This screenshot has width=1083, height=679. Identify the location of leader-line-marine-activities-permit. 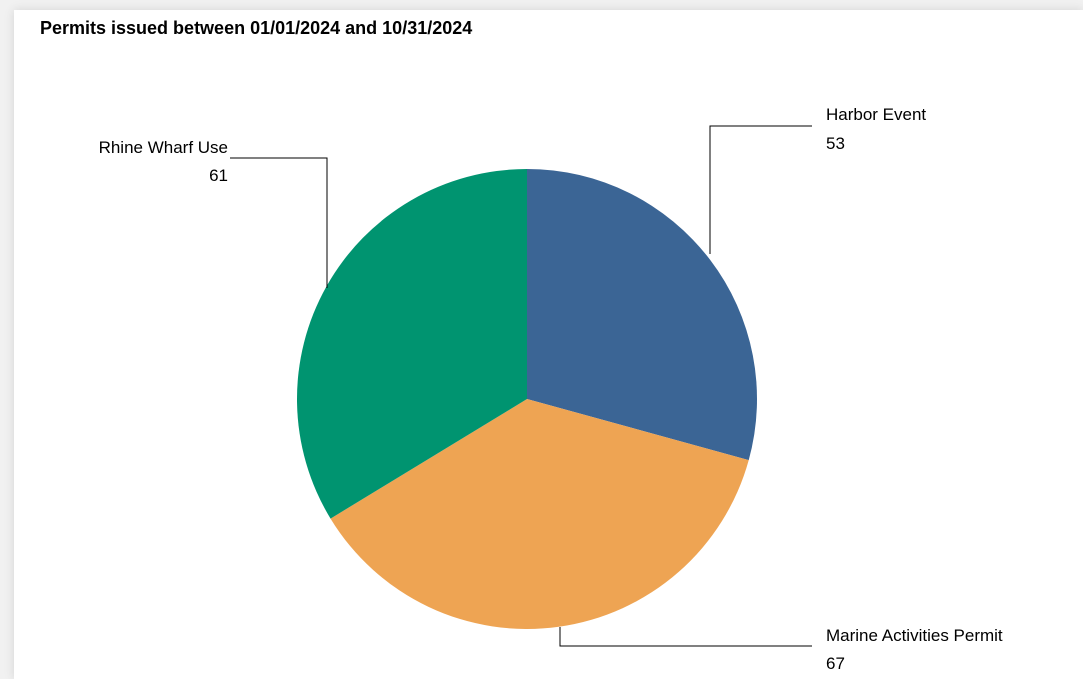
(685, 637).